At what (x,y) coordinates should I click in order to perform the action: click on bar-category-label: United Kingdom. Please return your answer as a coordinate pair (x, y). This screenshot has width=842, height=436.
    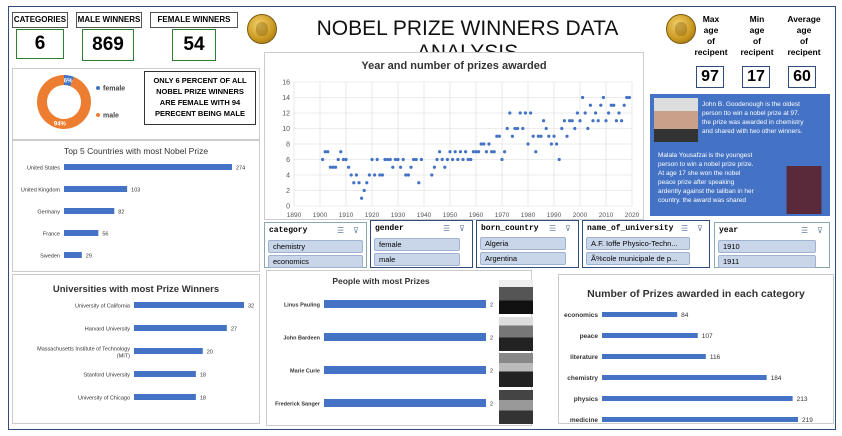
    Looking at the image, I should click on (41, 191).